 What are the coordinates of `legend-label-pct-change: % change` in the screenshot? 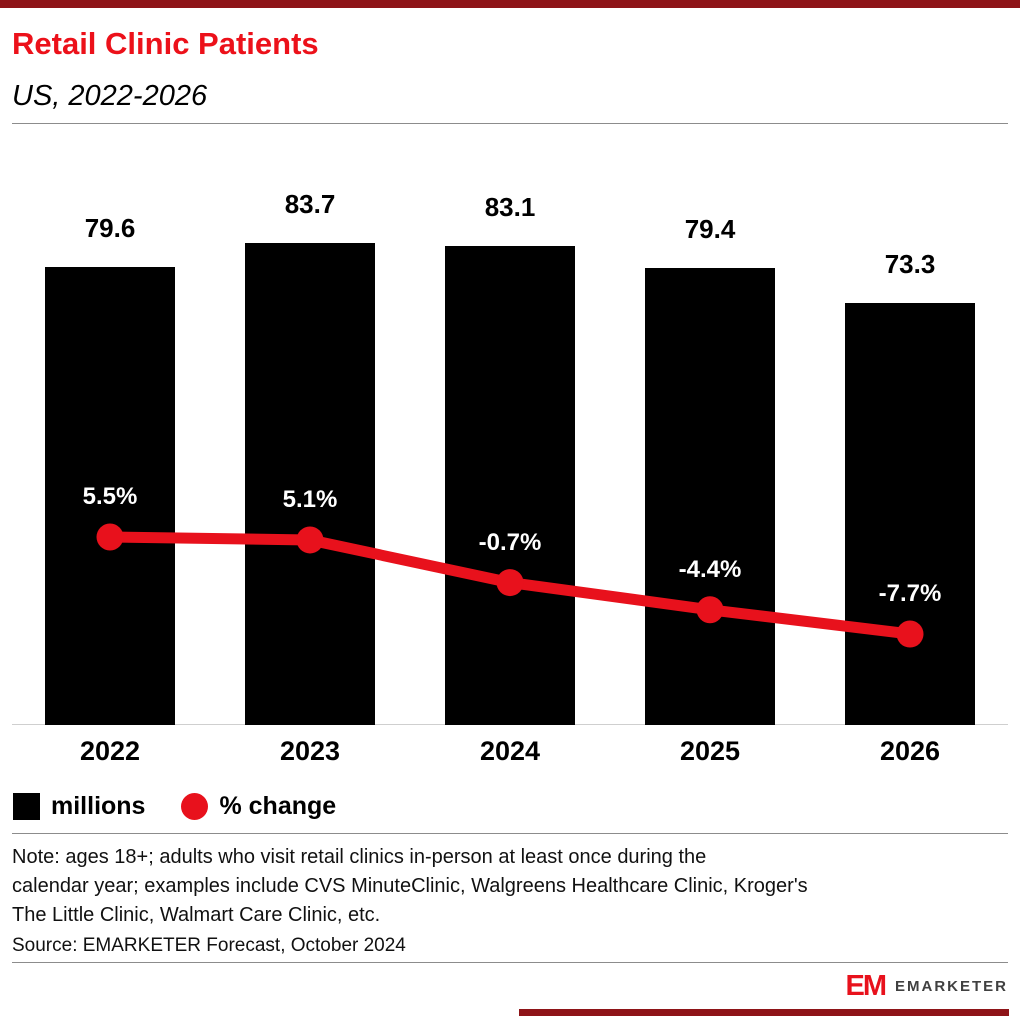 It's located at (278, 806).